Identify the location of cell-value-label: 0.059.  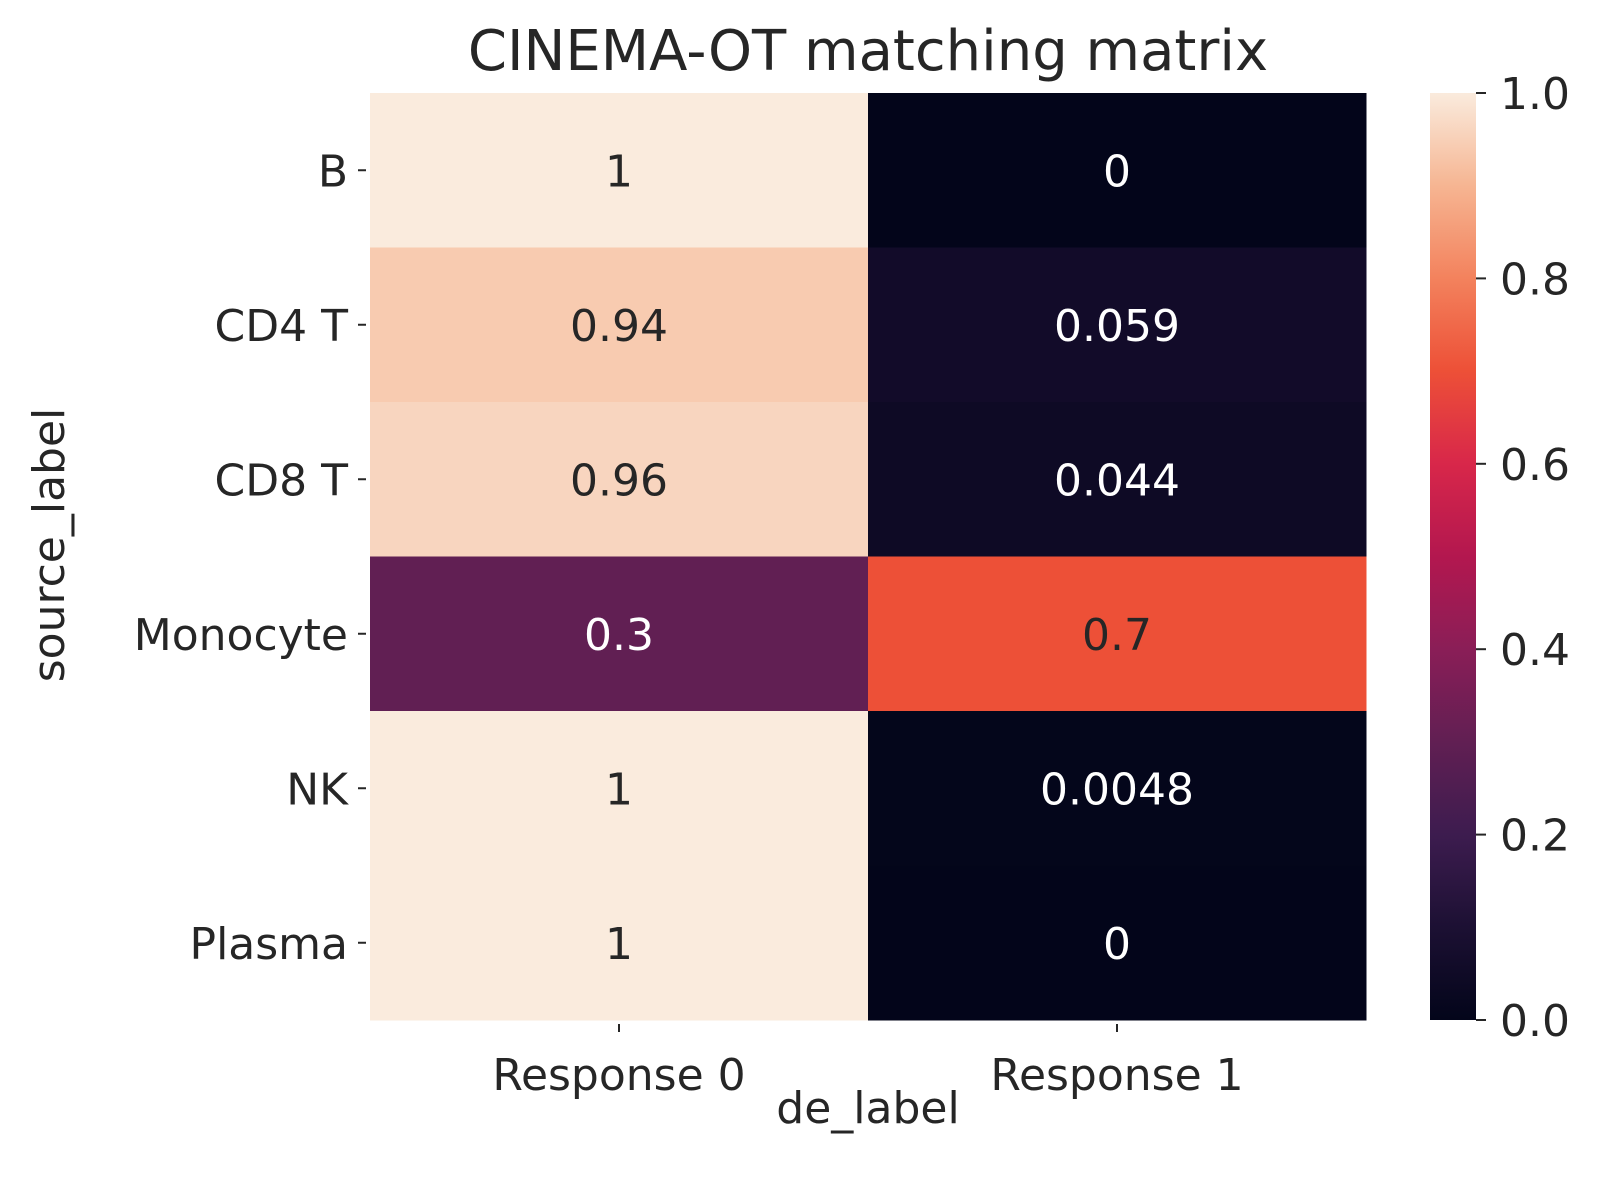
(1117, 326).